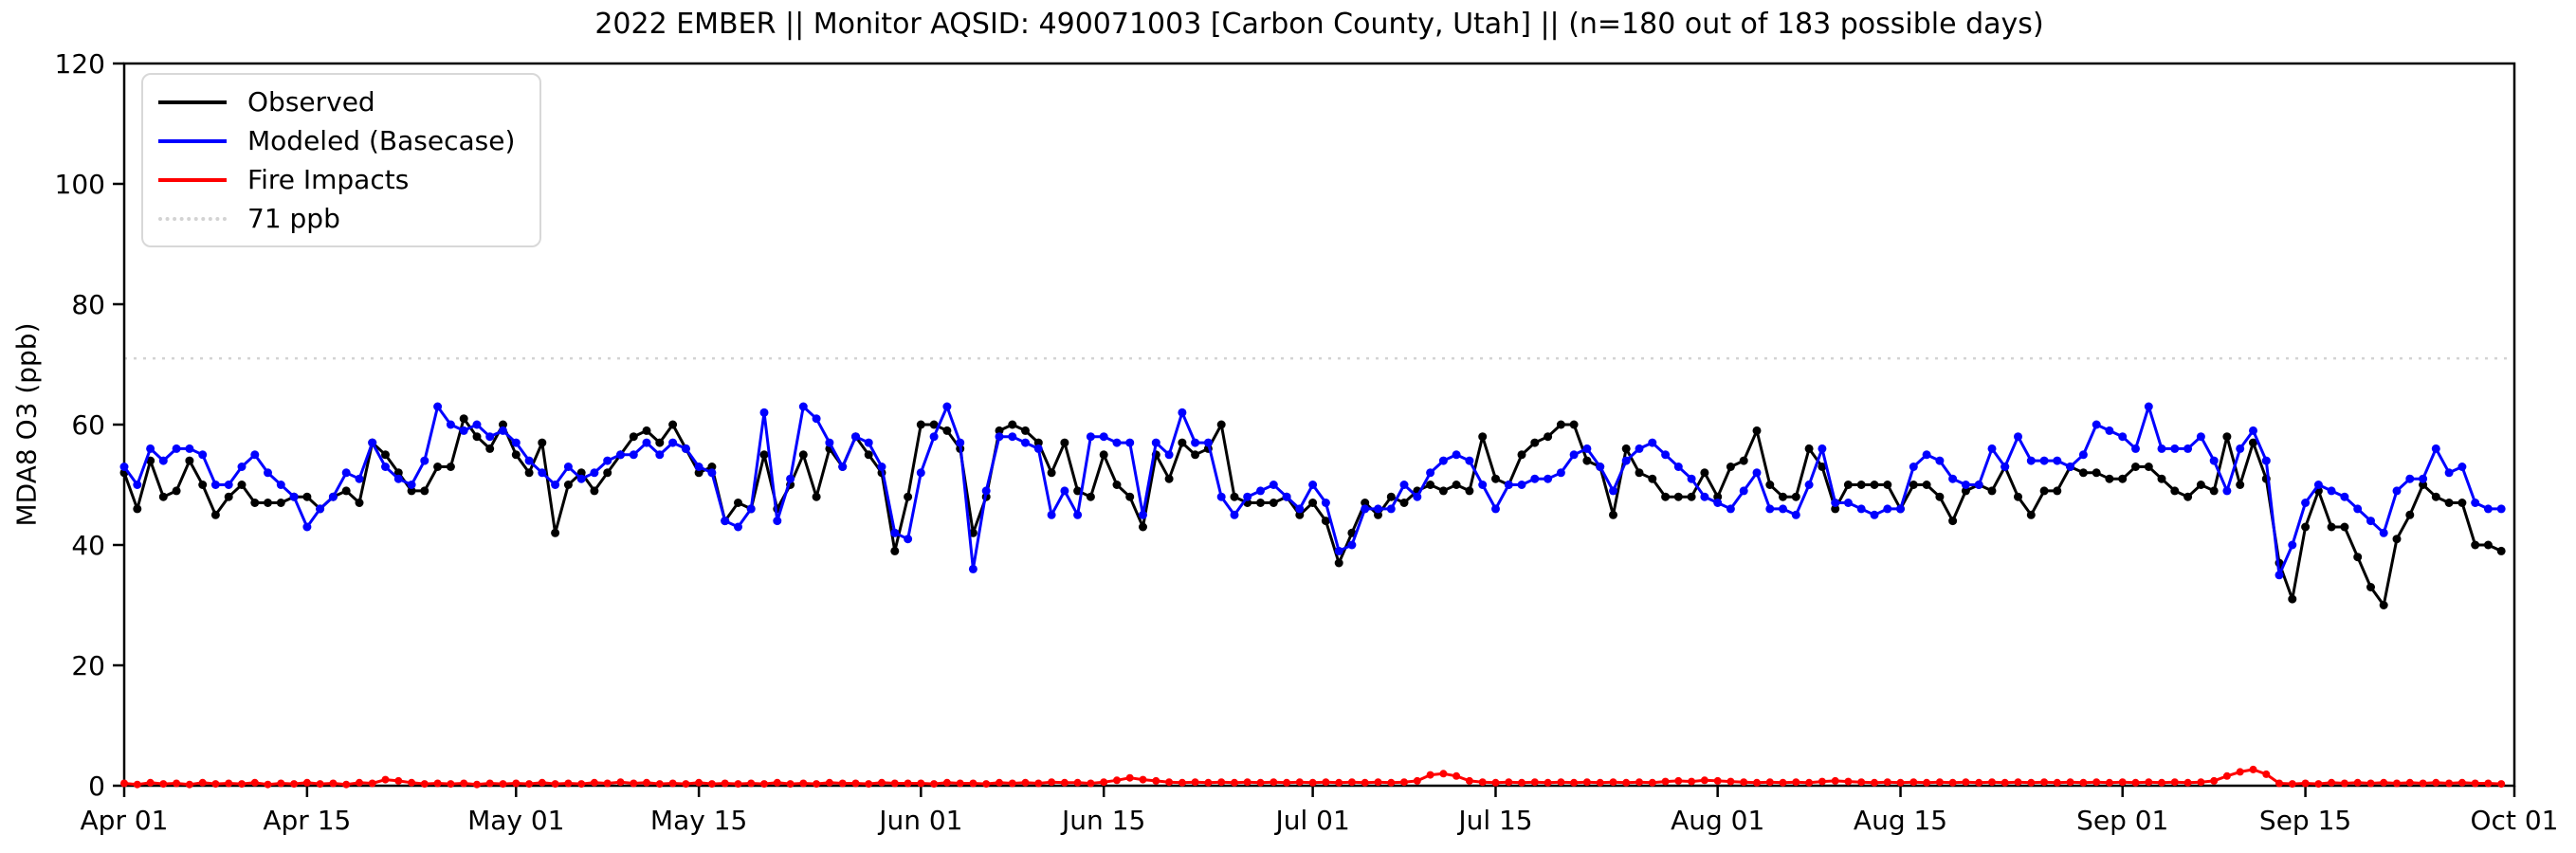 The height and width of the screenshot is (853, 2576). Describe the element at coordinates (80, 64) in the screenshot. I see `y-tick-label: 120` at that location.